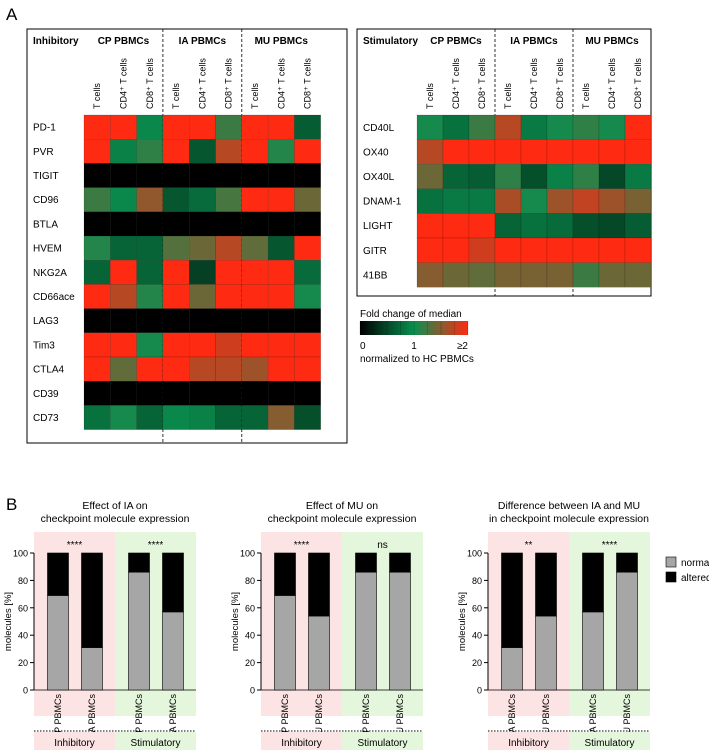 This screenshot has height=756, width=709. Describe the element at coordinates (474, 554) in the screenshot. I see `y-tick-label: 100` at that location.